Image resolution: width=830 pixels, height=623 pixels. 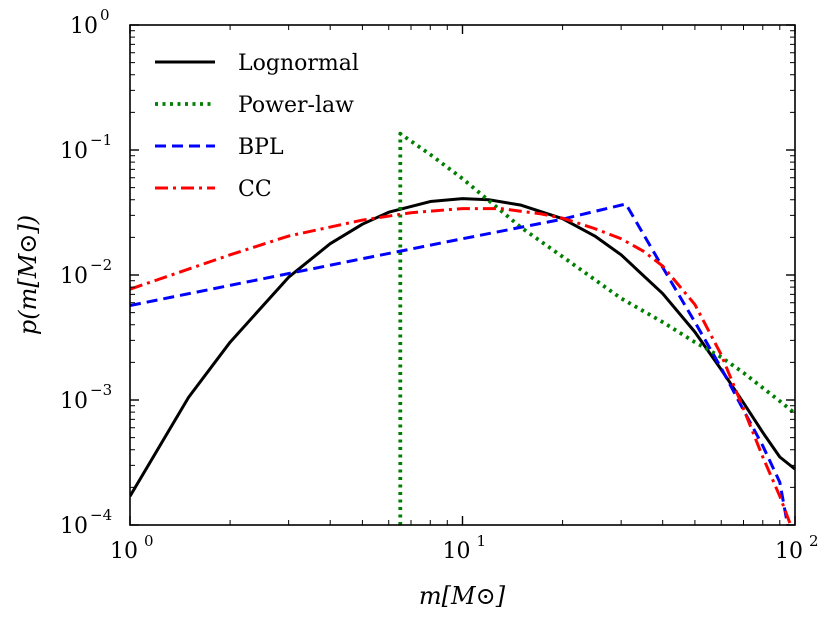 I want to click on x-tick-exponent: 1, so click(x=482, y=541).